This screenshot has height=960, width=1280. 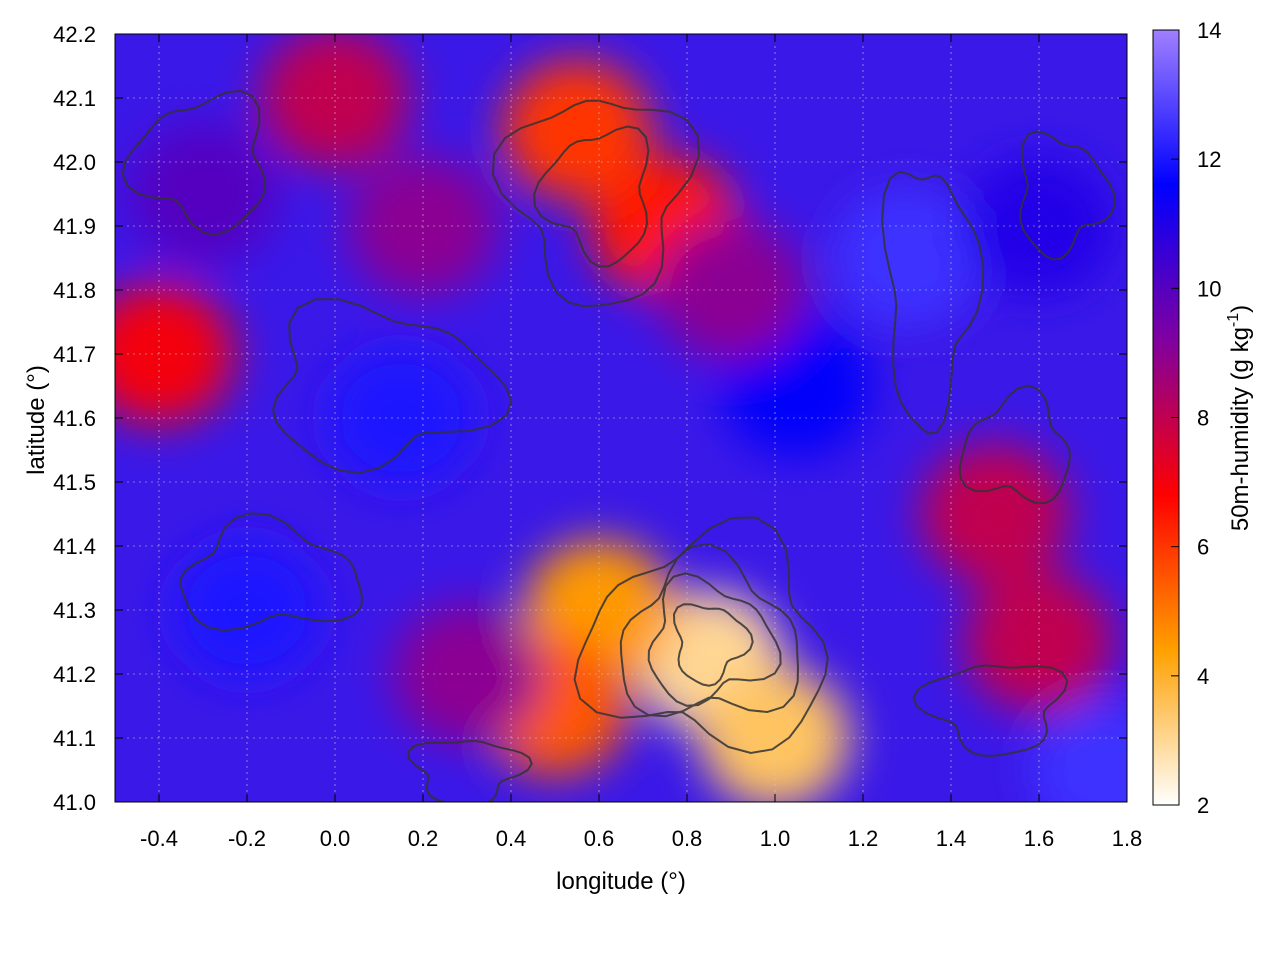 I want to click on colorbar-label: 50m-humidity (g kg-1), so click(x=1239, y=418).